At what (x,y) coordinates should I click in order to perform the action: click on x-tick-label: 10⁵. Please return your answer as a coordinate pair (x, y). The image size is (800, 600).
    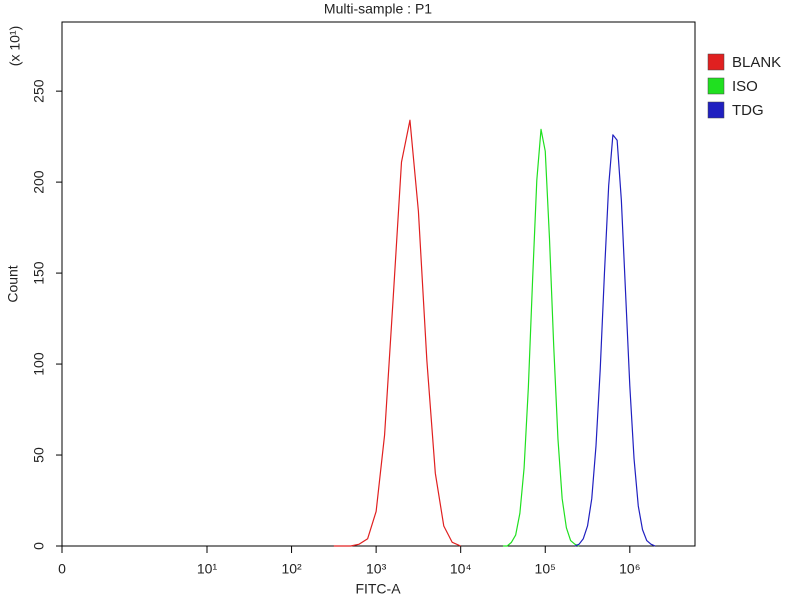
    Looking at the image, I should click on (545, 569).